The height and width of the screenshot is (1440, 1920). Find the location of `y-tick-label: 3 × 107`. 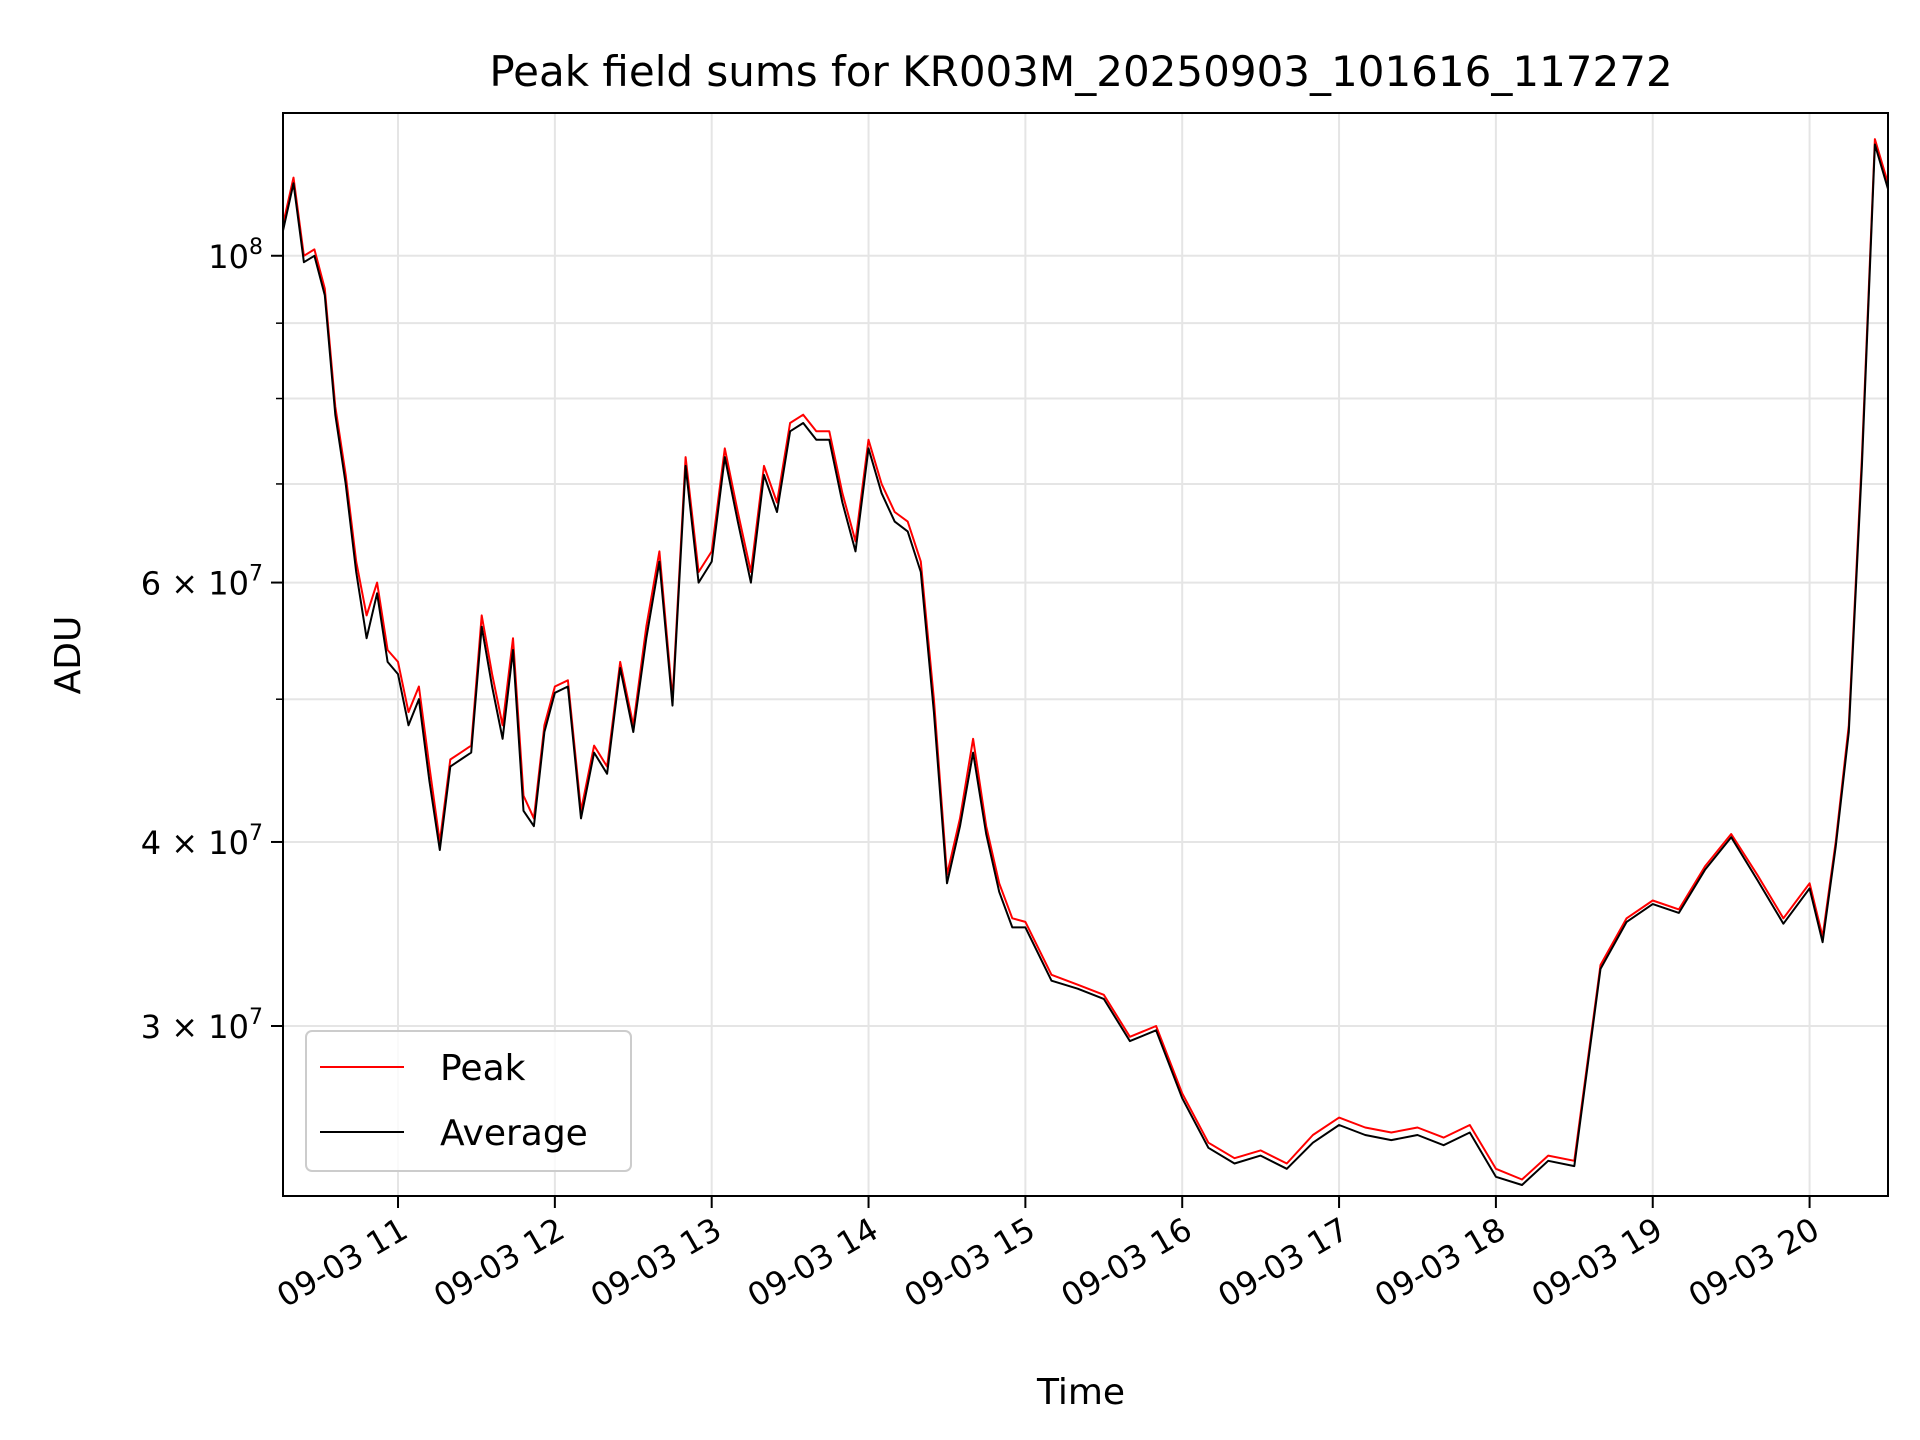

y-tick-label: 3 × 107 is located at coordinates (202, 1025).